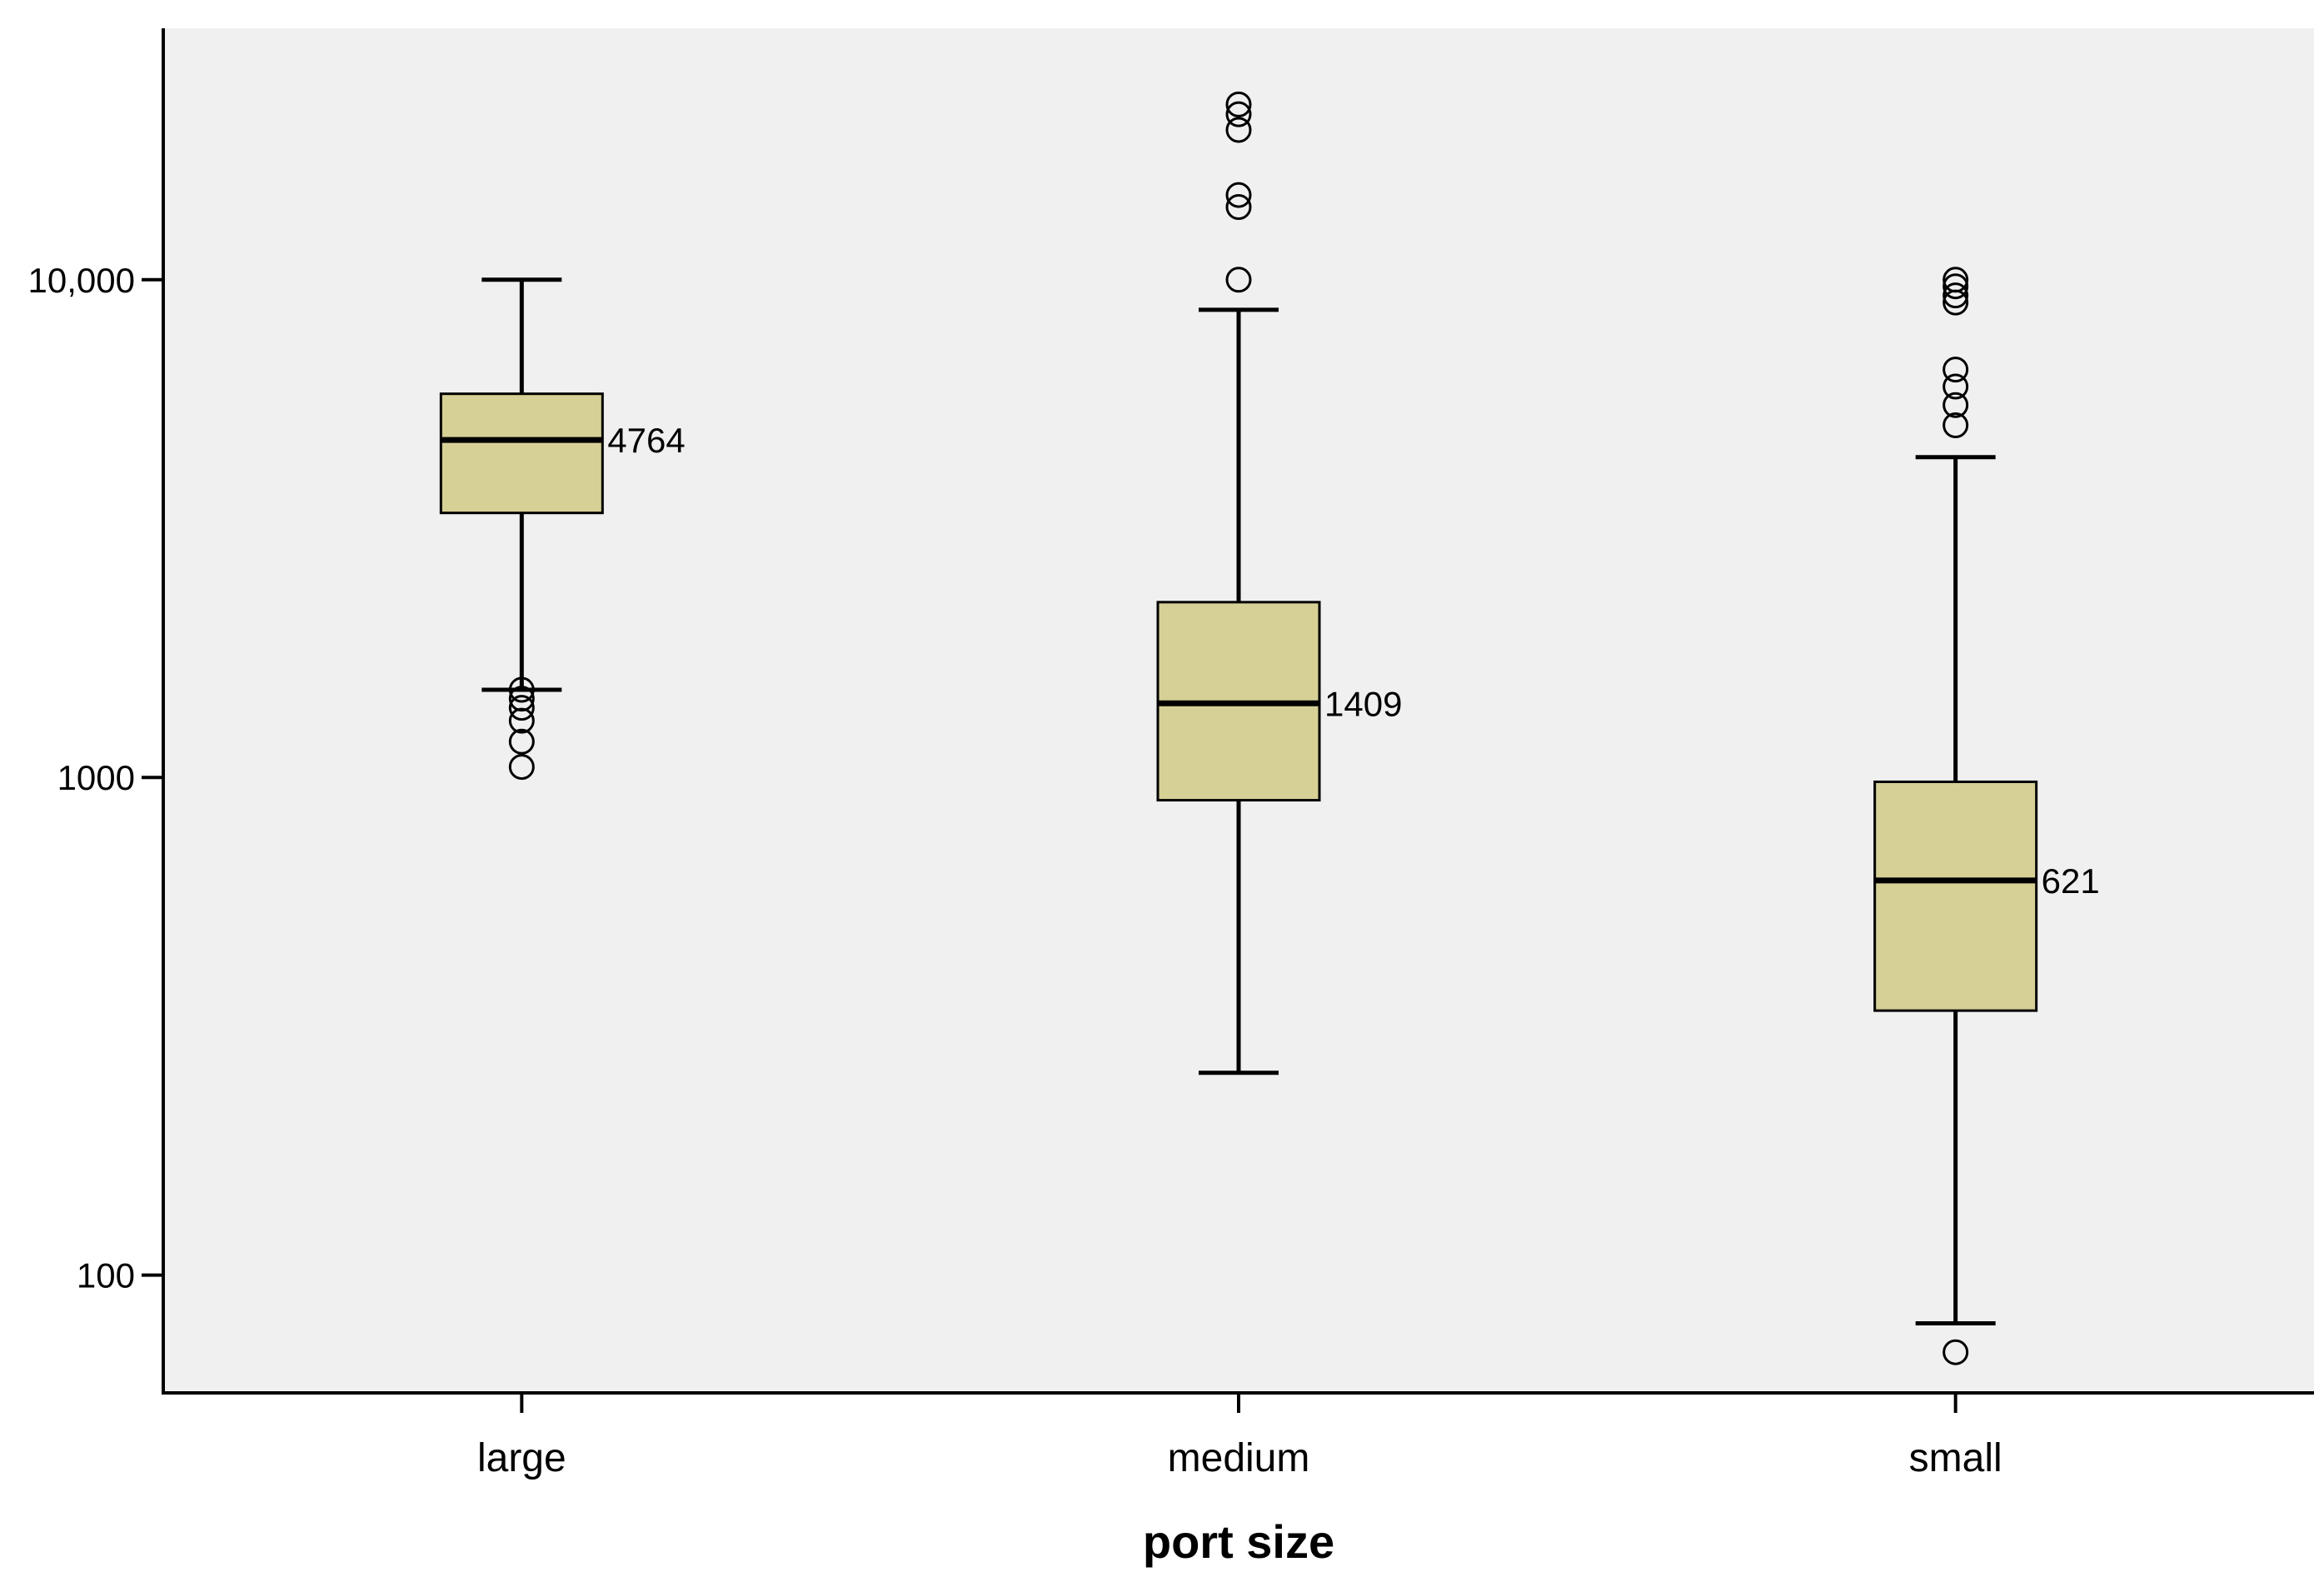 The height and width of the screenshot is (1582, 2324). What do you see at coordinates (81, 280) in the screenshot?
I see `y-tick-label: 10,000` at bounding box center [81, 280].